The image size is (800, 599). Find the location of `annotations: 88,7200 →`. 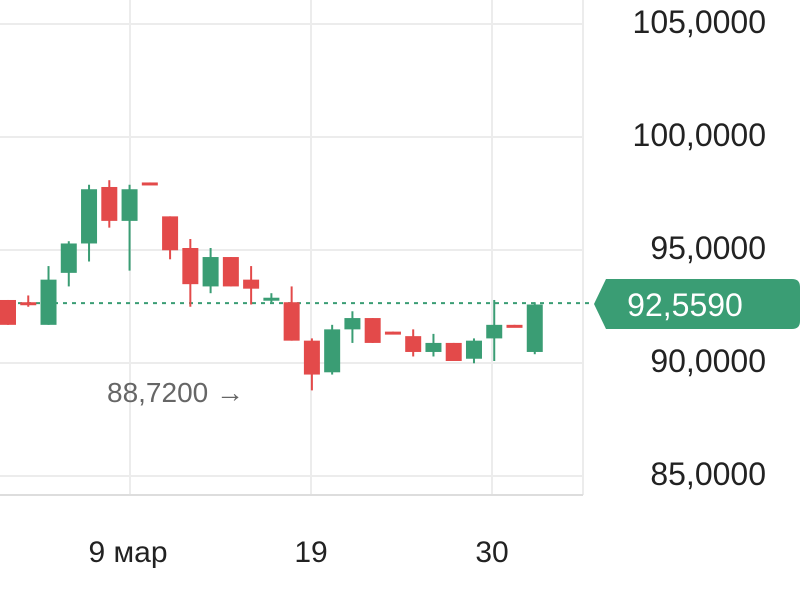

annotations: 88,7200 → is located at coordinates (175, 392).